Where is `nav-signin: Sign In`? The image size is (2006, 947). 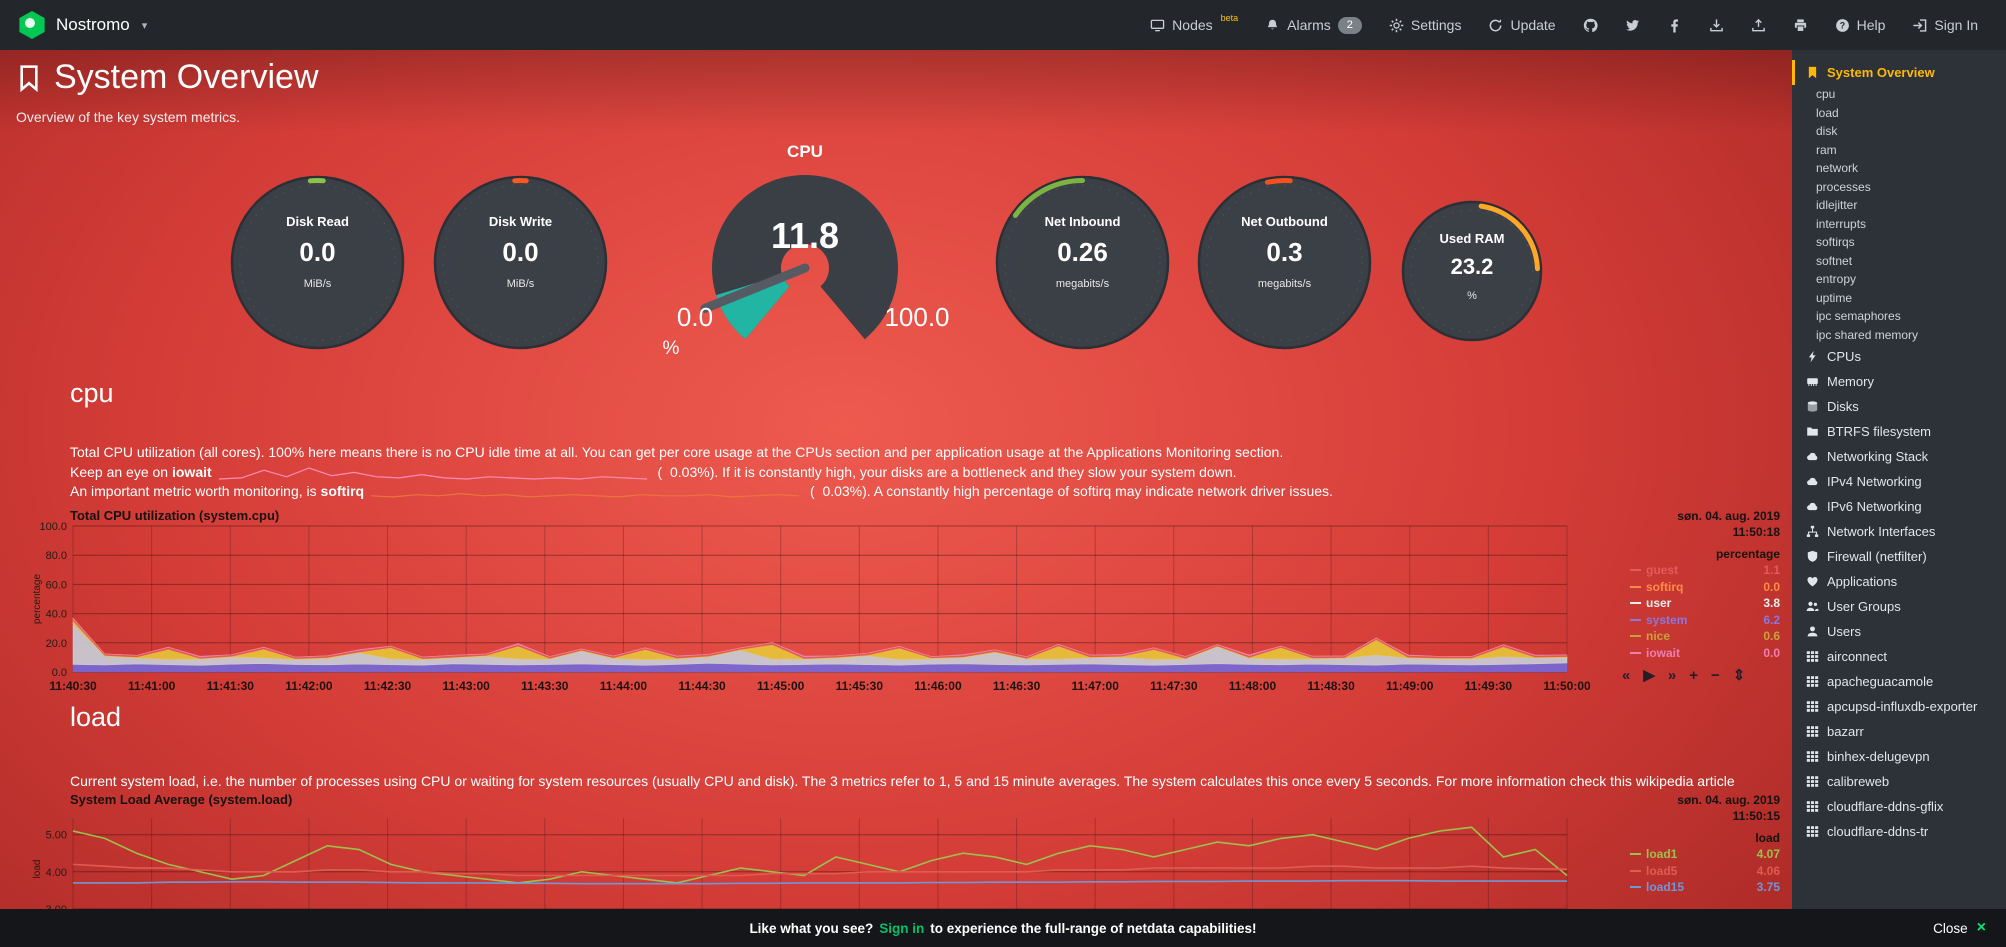
nav-signin: Sign In is located at coordinates (1945, 25).